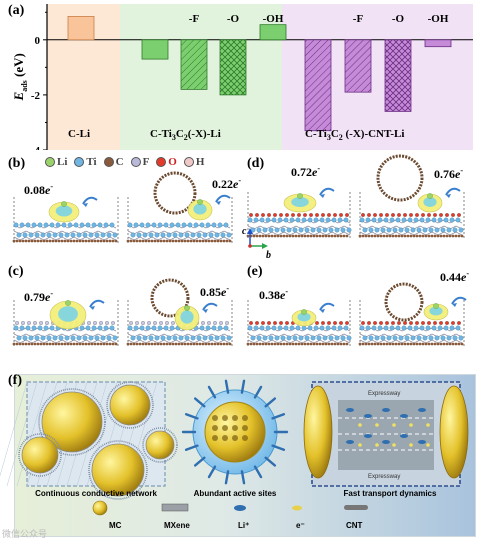 Image resolution: width=479 pixels, height=541 pixels. Describe the element at coordinates (256, 163) in the screenshot. I see `panel-d-letter: (d)` at that location.